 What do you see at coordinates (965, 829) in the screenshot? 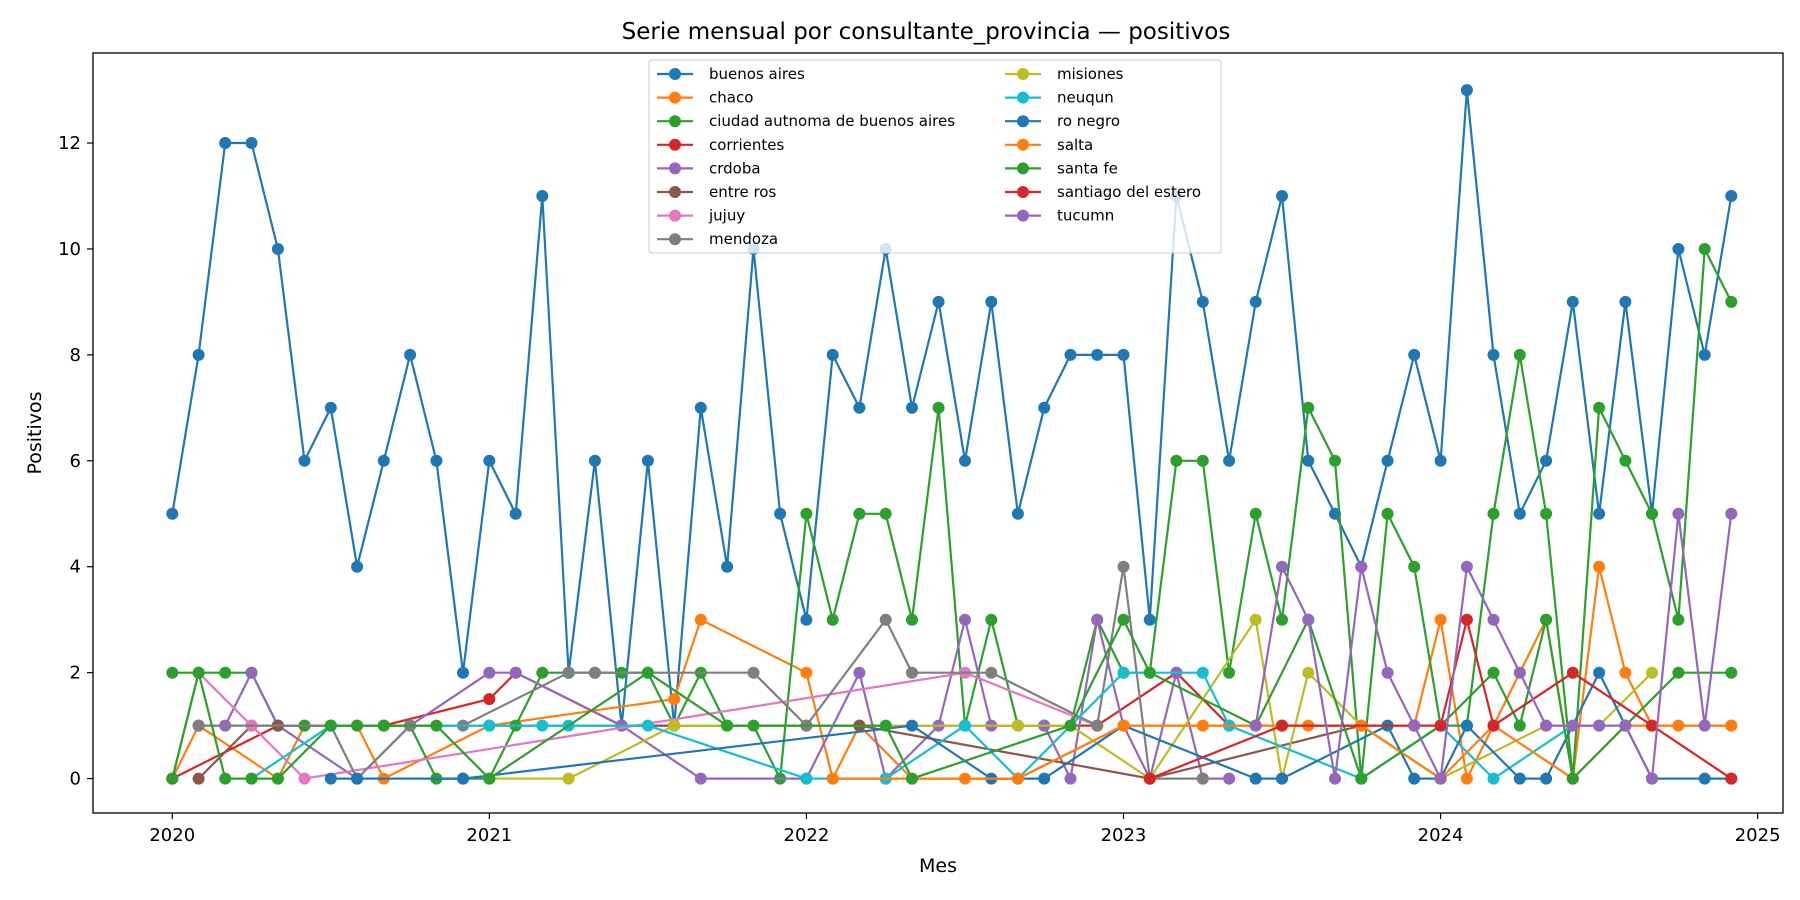
I see `x-axis: 2020 2021 2022 2023 2024 2025` at bounding box center [965, 829].